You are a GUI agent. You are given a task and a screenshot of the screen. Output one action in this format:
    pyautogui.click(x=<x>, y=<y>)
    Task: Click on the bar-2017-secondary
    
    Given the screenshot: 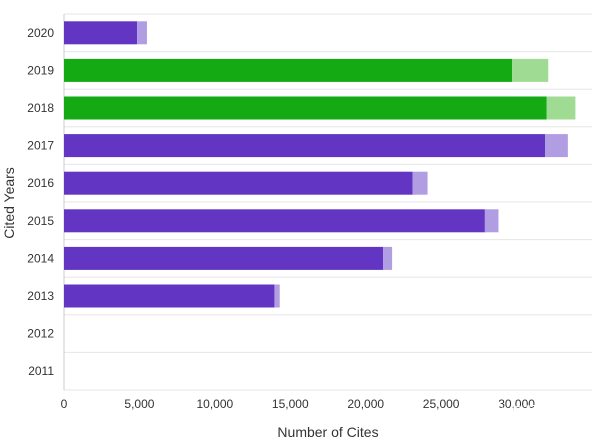 What is the action you would take?
    pyautogui.click(x=556, y=146)
    